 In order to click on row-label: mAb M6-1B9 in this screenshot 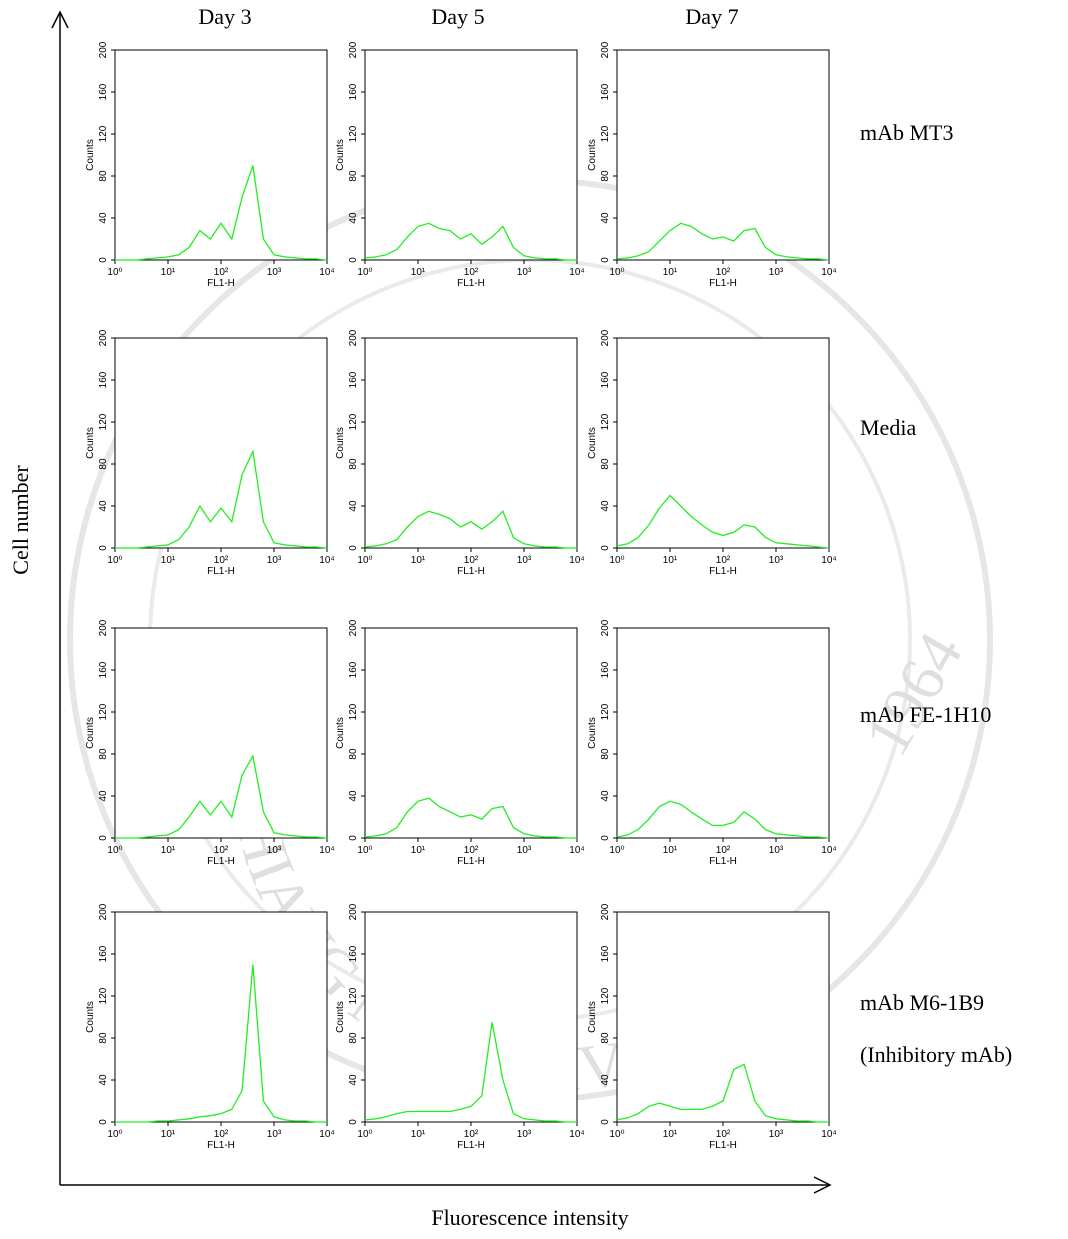, I will do `click(922, 1002)`.